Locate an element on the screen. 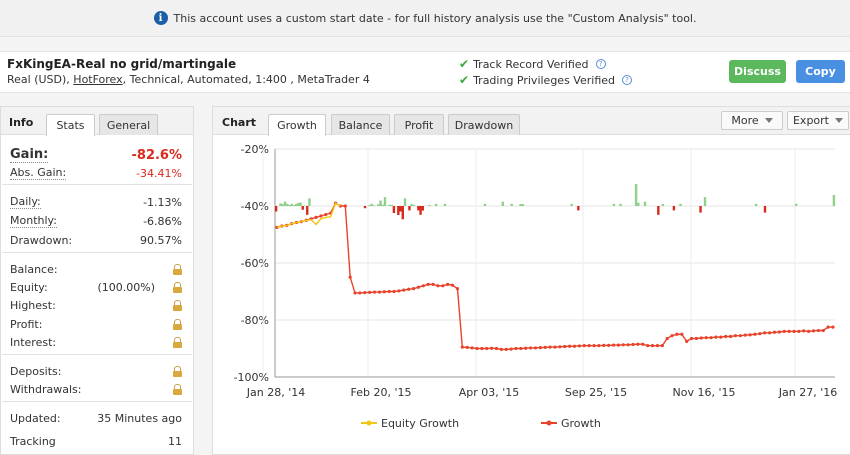 This screenshot has height=455, width=850. more-dropdown: More is located at coordinates (752, 120).